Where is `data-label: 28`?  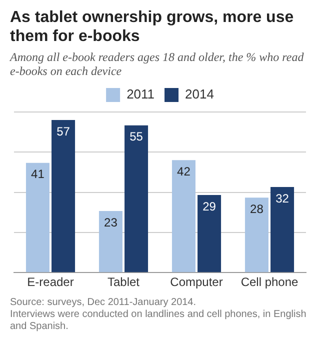 data-label: 28 is located at coordinates (257, 209).